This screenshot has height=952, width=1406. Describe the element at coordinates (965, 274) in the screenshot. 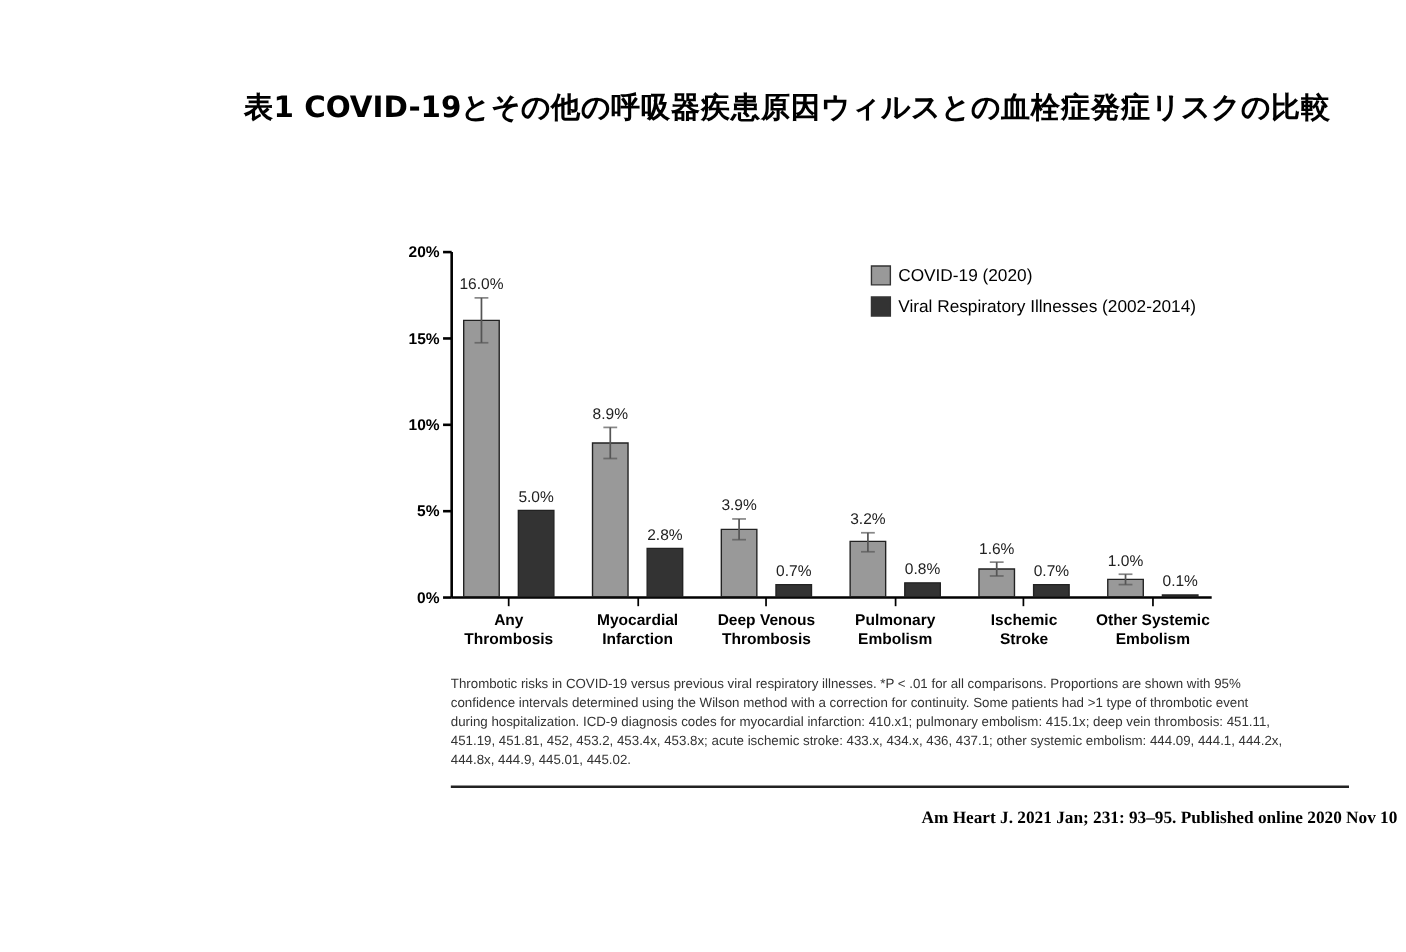

I see `legend-label: COVID-19 (2020)` at that location.